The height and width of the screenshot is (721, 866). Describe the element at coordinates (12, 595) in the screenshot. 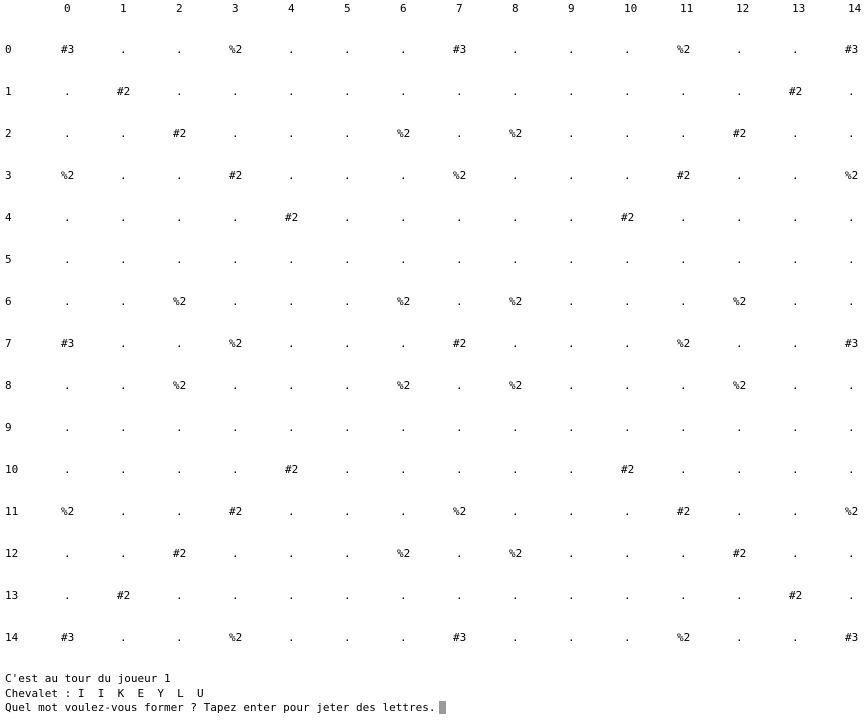

I see `row-label: 13` at that location.